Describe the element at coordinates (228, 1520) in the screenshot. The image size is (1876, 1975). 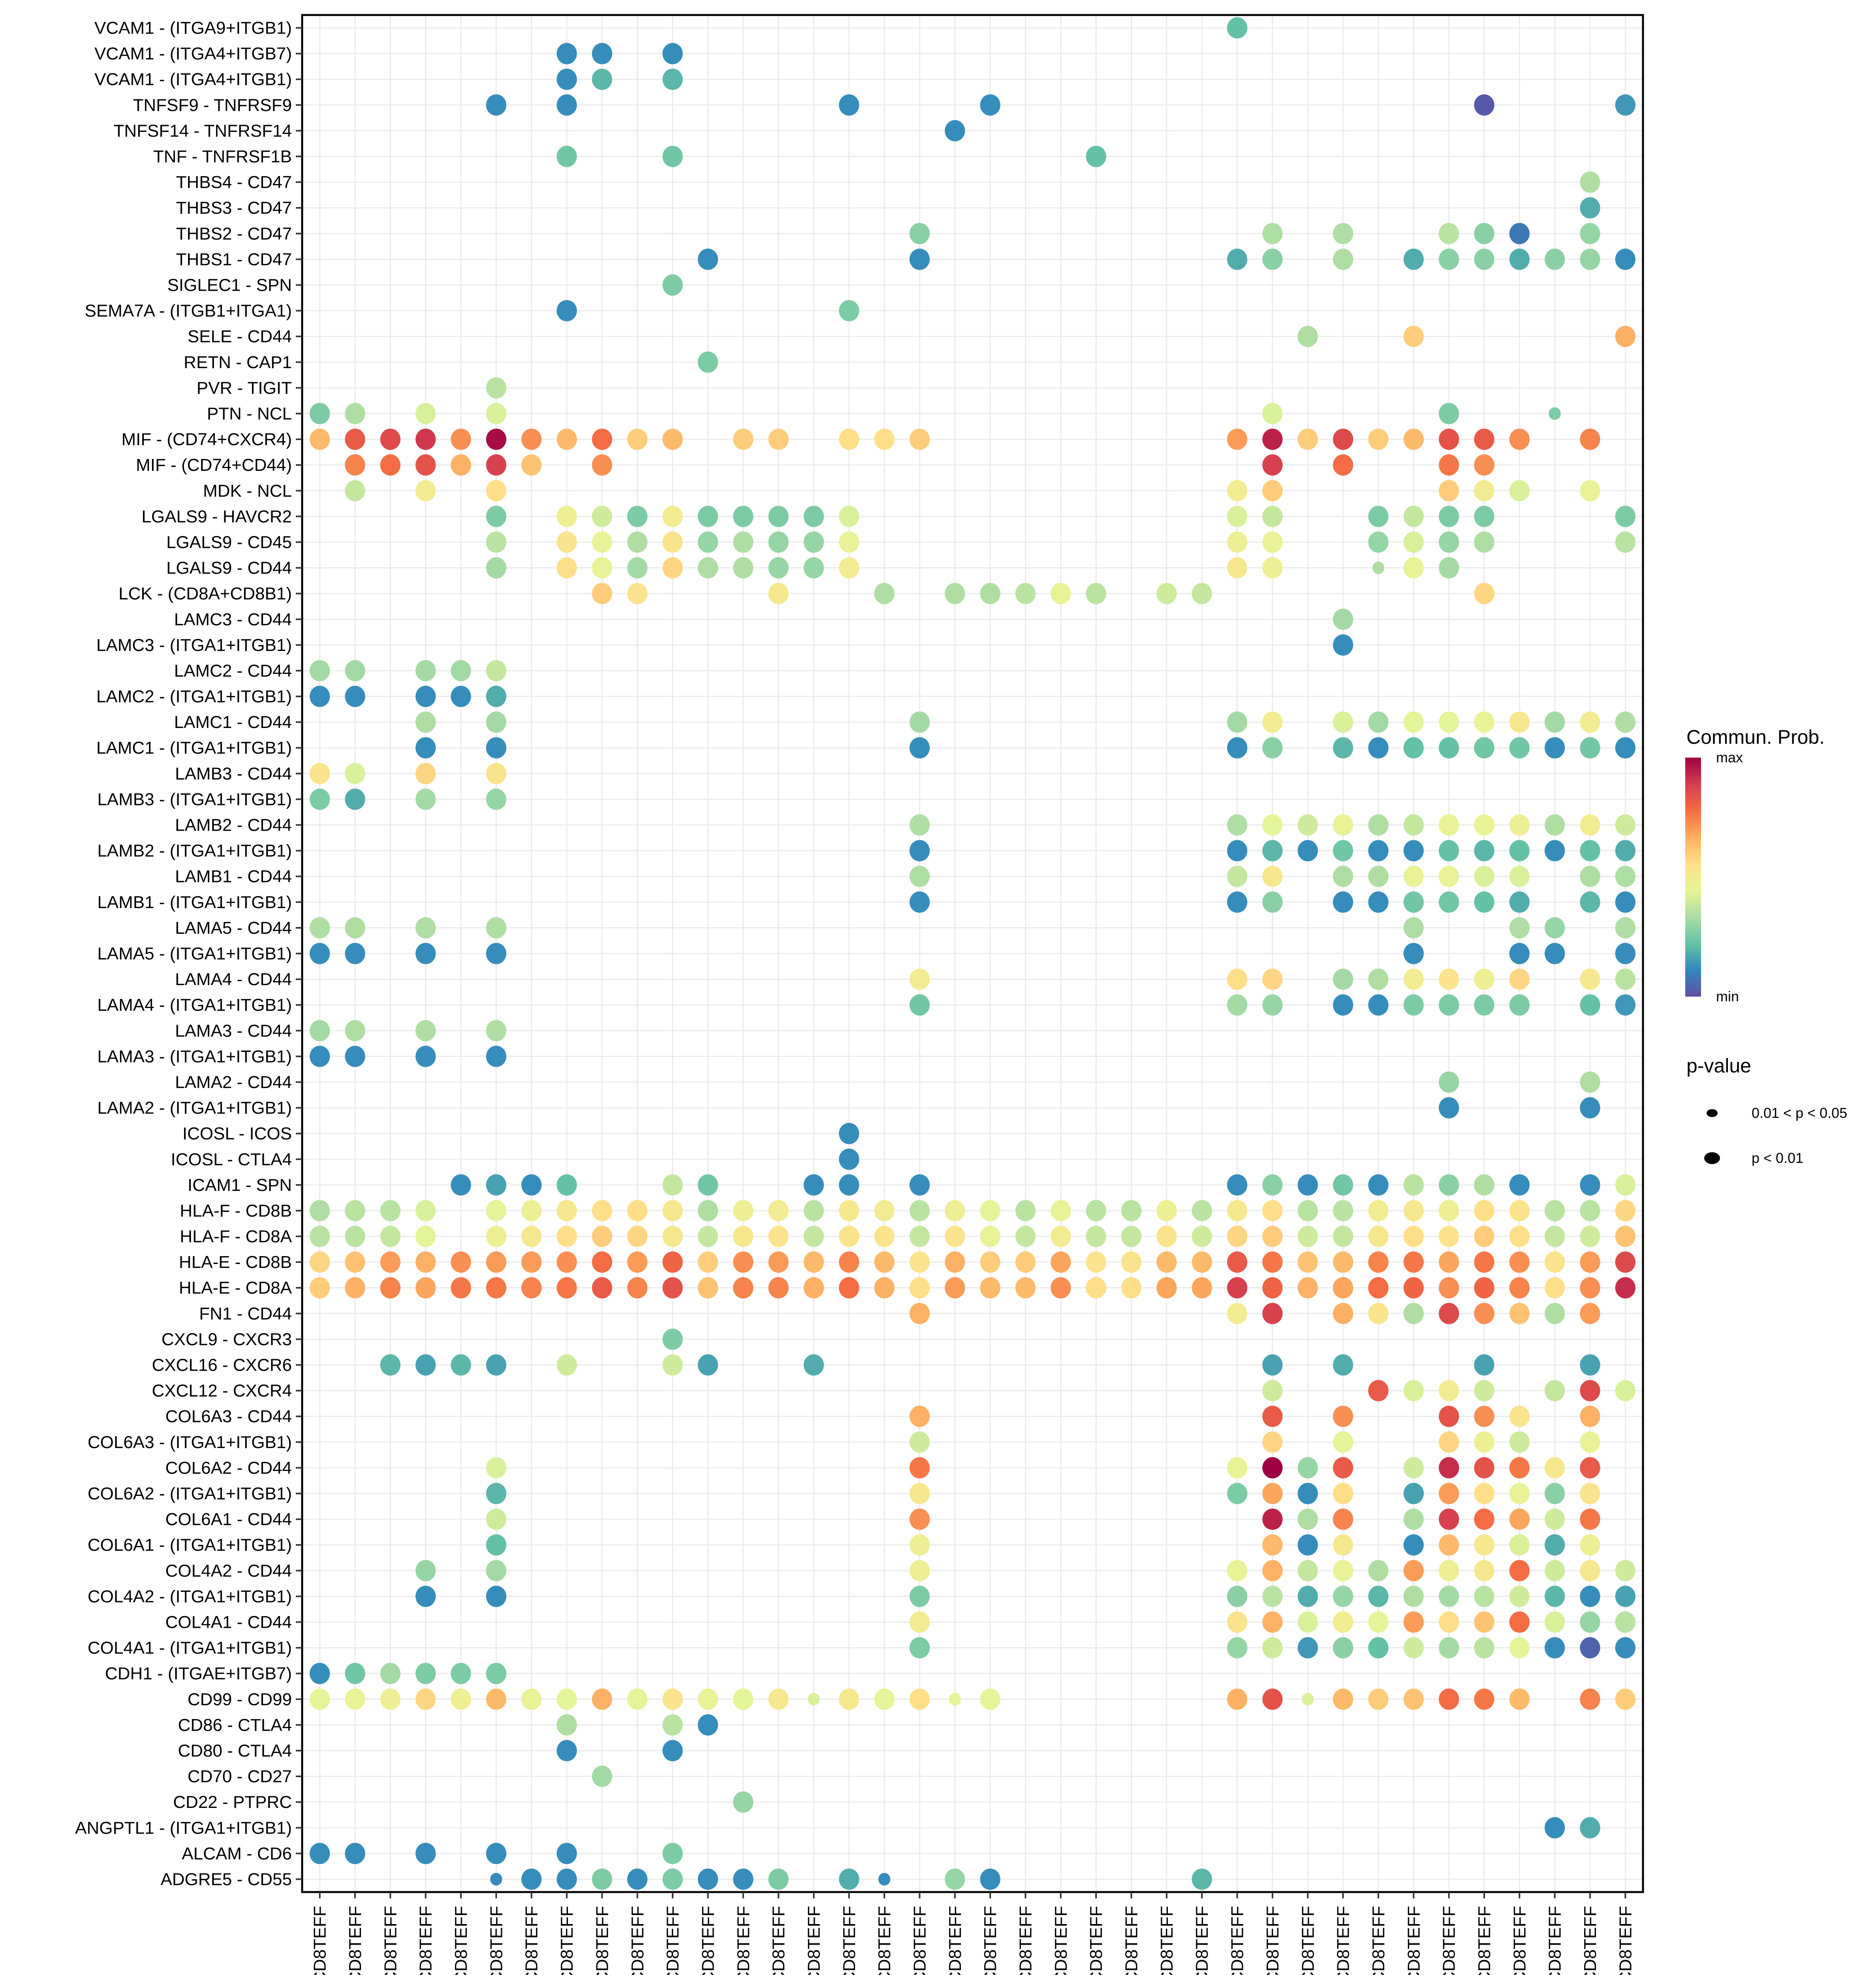
I see `y-tick-label: COL6A1 - CD44` at that location.